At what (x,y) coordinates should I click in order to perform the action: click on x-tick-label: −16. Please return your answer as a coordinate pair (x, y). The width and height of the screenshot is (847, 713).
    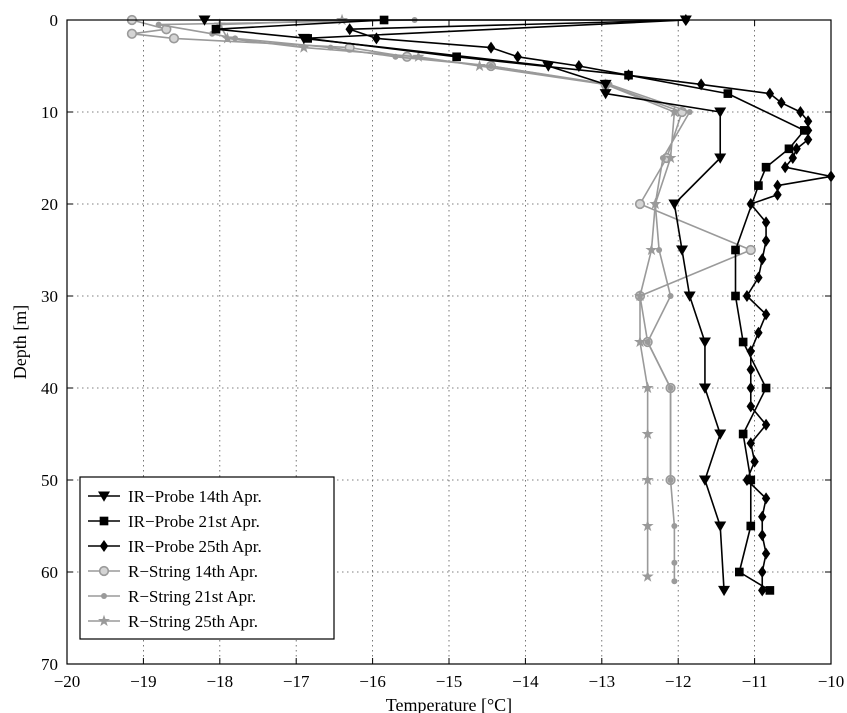
    Looking at the image, I should click on (372, 681).